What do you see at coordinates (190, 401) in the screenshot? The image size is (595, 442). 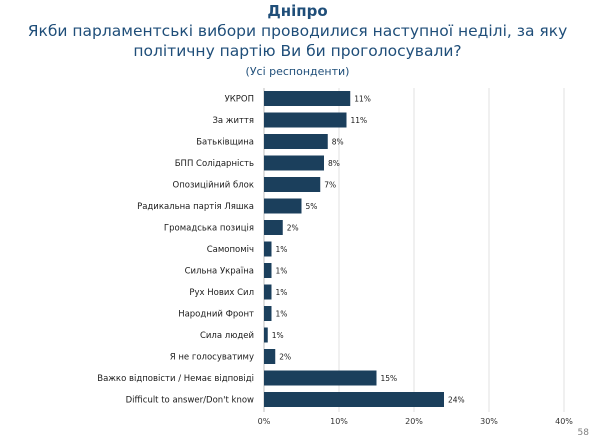 I see `category-label: Difficult to answer/Don't know` at bounding box center [190, 401].